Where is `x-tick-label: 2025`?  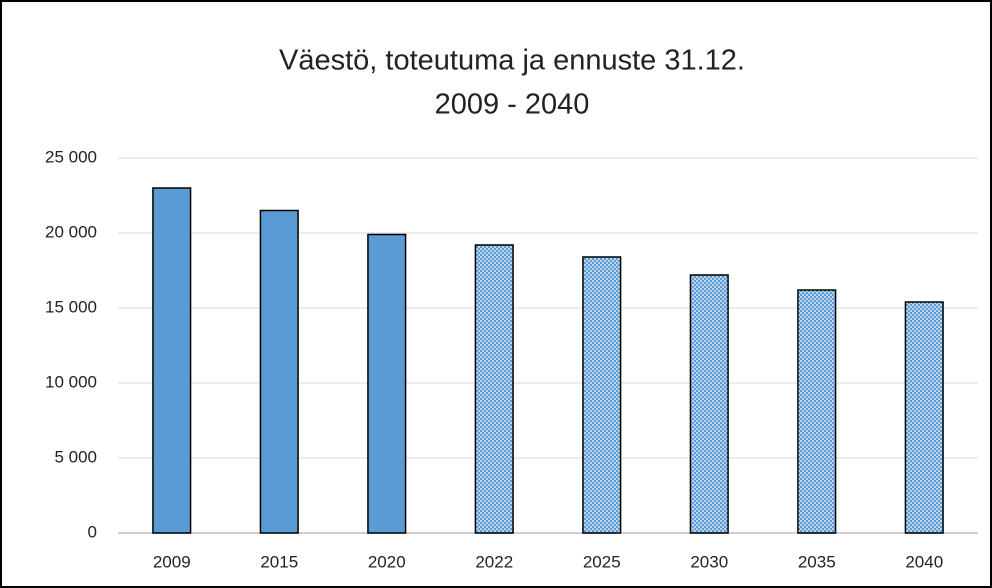 x-tick-label: 2025 is located at coordinates (602, 561).